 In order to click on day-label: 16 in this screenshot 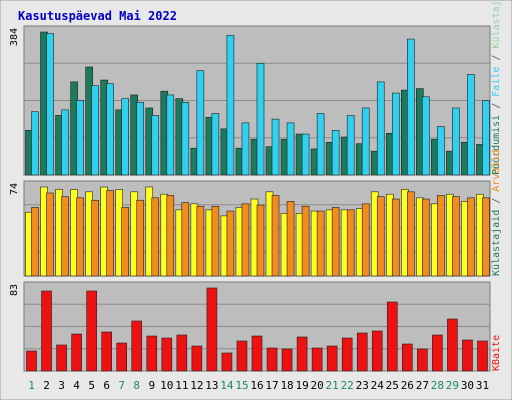, I will do `click(256, 385)`.